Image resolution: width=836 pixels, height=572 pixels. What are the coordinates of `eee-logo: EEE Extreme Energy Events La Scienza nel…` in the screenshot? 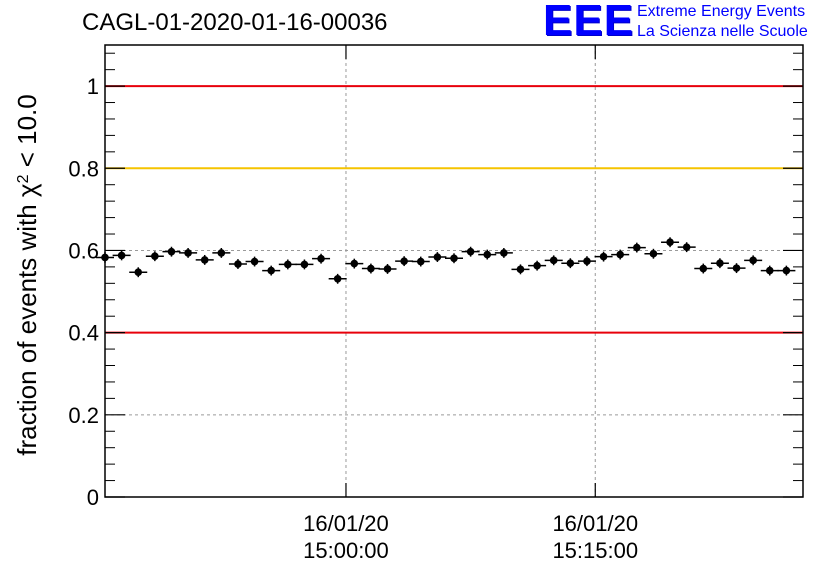 It's located at (688, 23).